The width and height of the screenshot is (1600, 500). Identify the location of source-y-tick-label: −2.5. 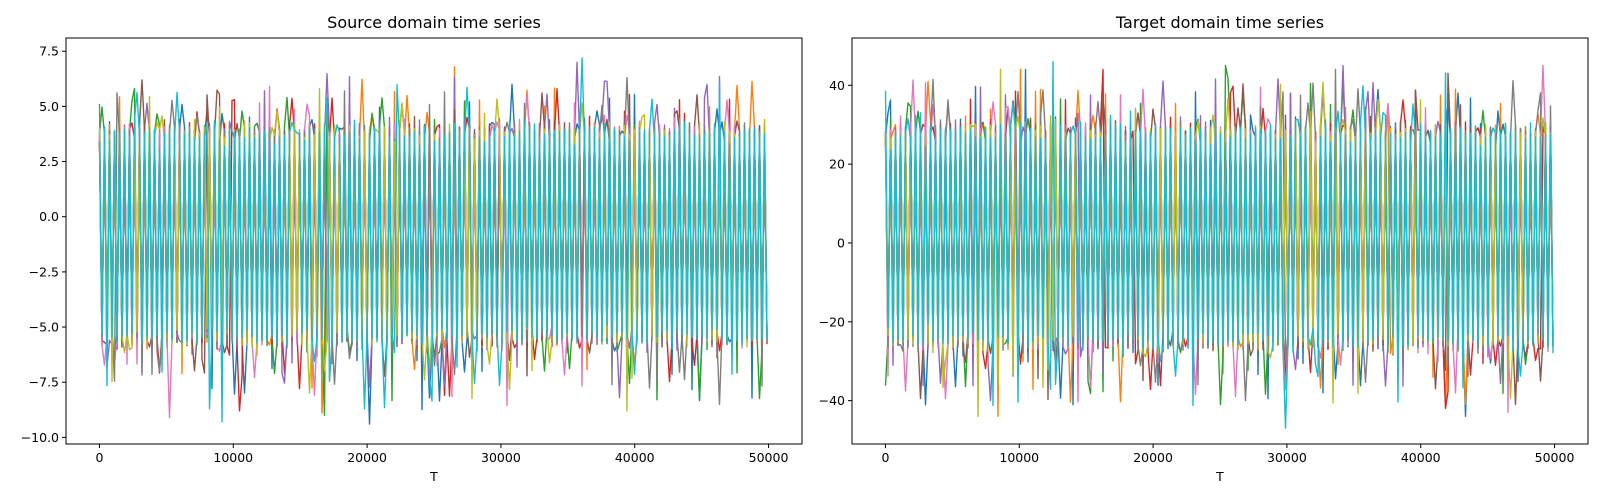
(44, 271).